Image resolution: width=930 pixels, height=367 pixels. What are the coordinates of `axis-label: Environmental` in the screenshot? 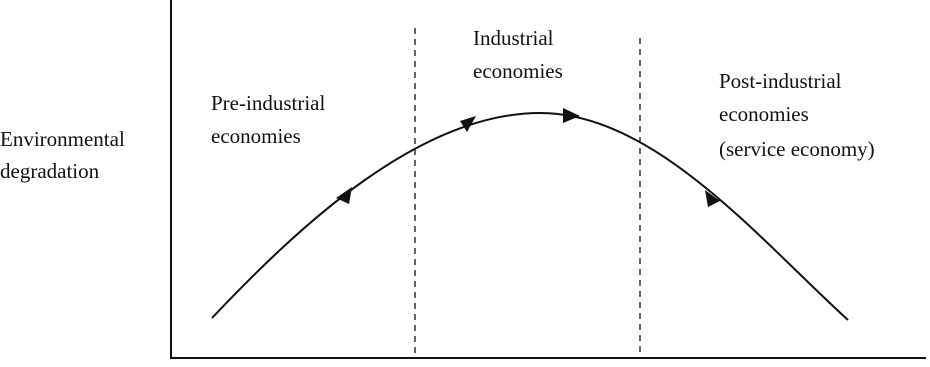 It's located at (62, 139).